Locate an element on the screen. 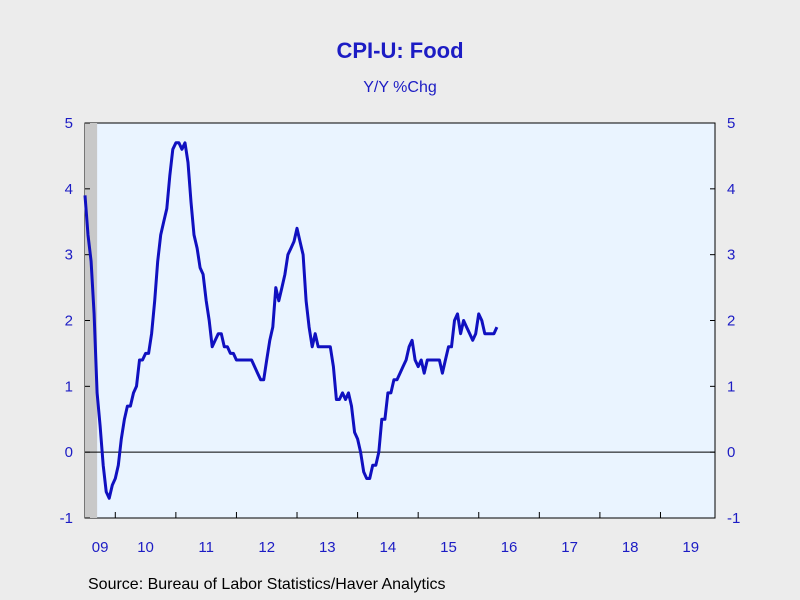  y-tick-label-left: 1 is located at coordinates (69, 386).